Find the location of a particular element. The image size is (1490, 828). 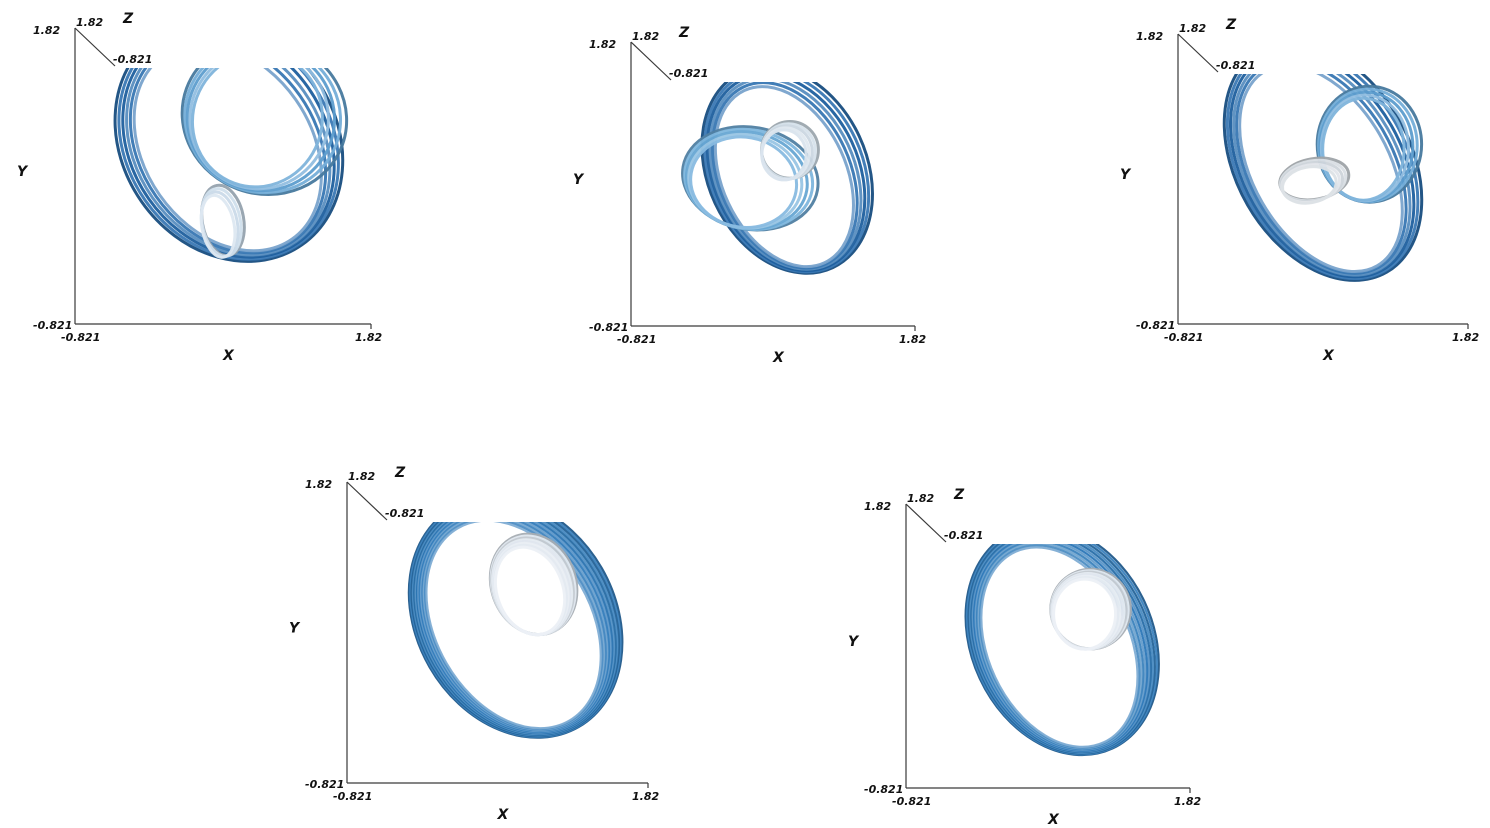

attractor-panel-5: -0.821 1.82 -0.821 1.82 1.82 -0.821 X Y Z is located at coordinates (1024, 657).